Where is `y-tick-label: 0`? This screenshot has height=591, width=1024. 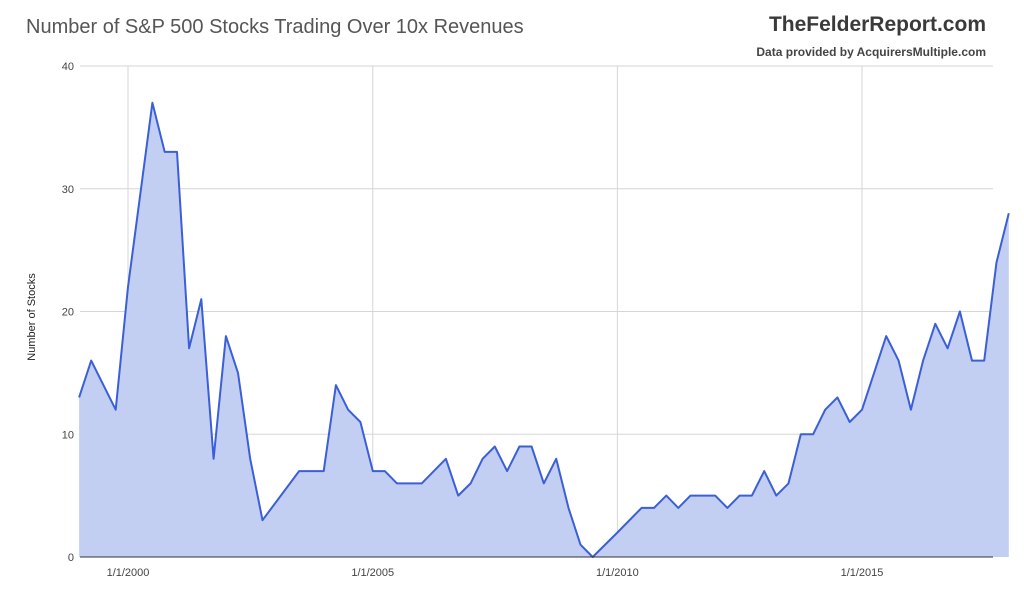
y-tick-label: 0 is located at coordinates (71, 558).